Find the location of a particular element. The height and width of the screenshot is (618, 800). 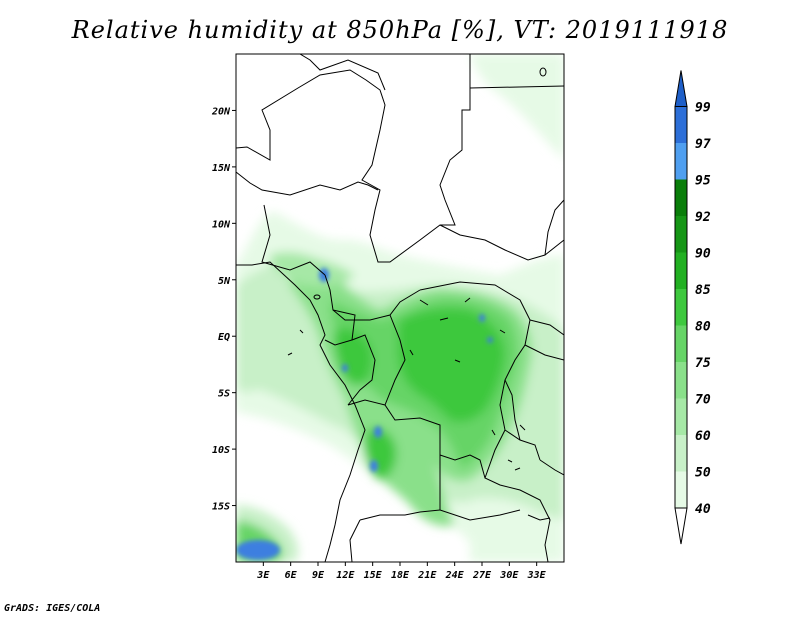

lat-tick-label: 15N is located at coordinates (221, 168).